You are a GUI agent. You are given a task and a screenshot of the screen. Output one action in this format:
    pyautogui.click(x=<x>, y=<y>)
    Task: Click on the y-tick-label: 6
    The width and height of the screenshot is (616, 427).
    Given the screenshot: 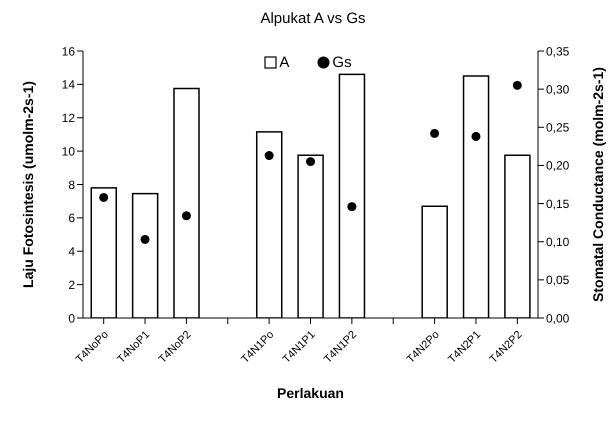 What is the action you would take?
    pyautogui.click(x=72, y=218)
    